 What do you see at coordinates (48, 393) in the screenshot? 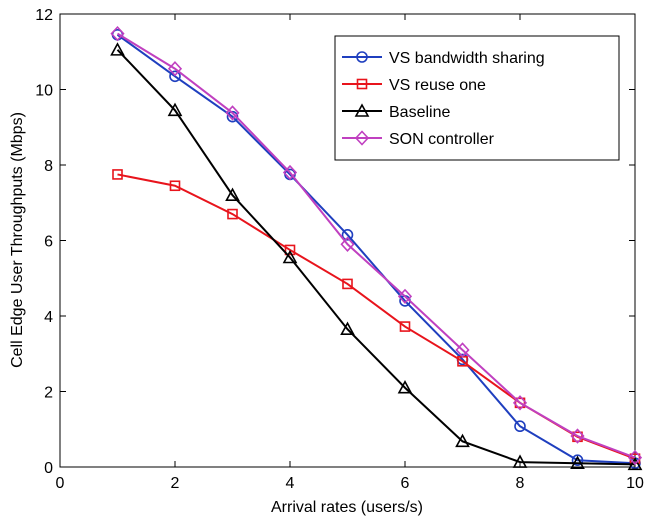
I see `y-tick-label: 2` at bounding box center [48, 393].